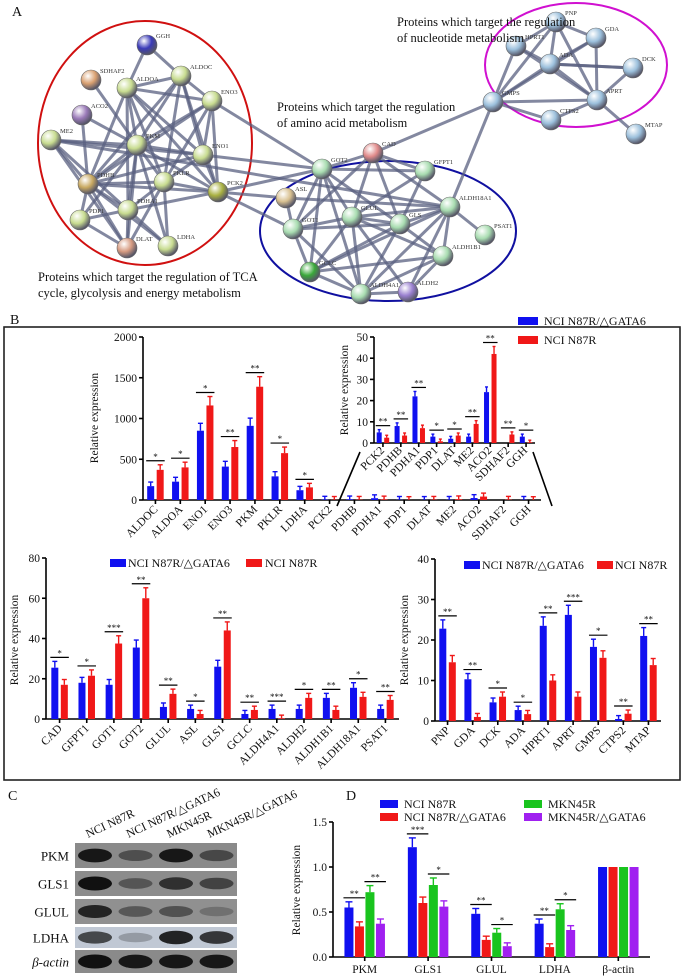 The height and width of the screenshot is (979, 686). Describe the element at coordinates (245, 716) in the screenshot. I see `bar-GCLC` at that location.